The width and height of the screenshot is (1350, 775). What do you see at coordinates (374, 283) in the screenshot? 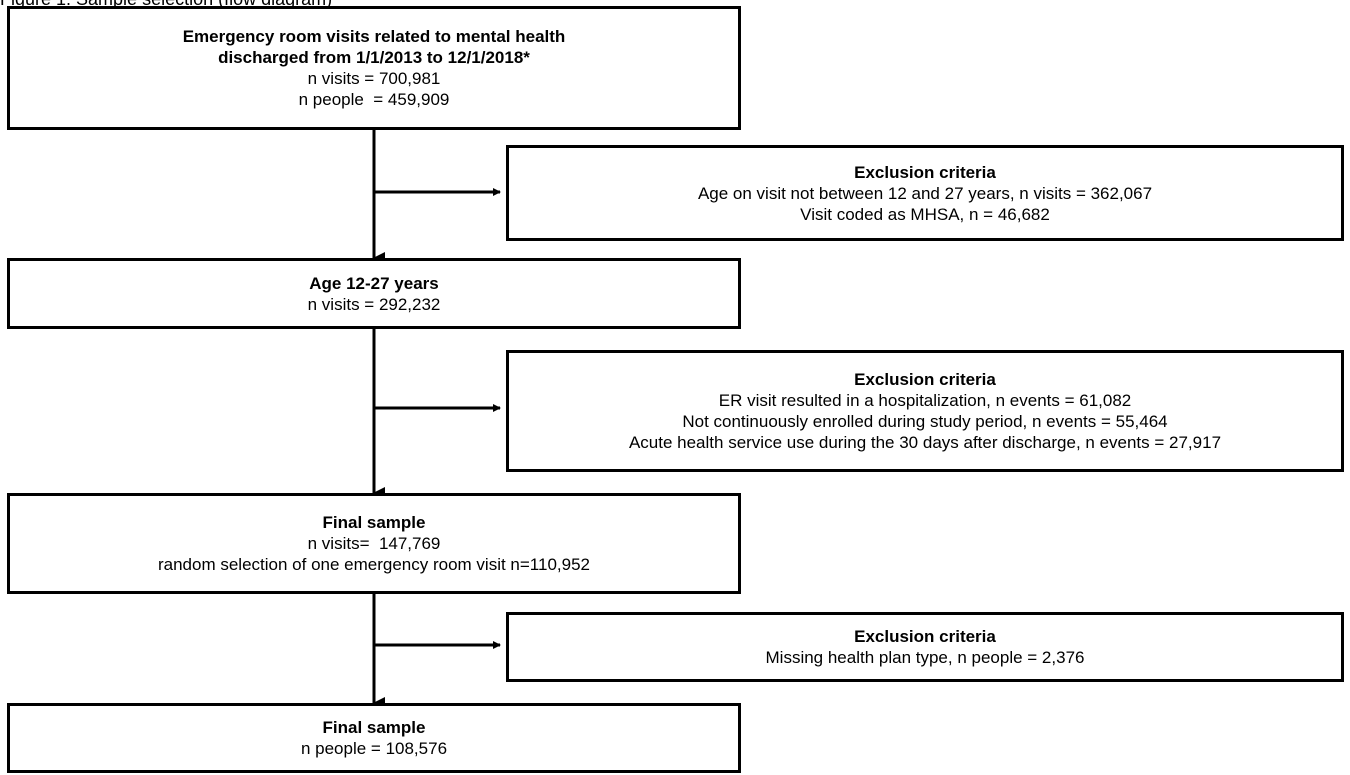
I see `box-age-title: Age 12-27 years` at bounding box center [374, 283].